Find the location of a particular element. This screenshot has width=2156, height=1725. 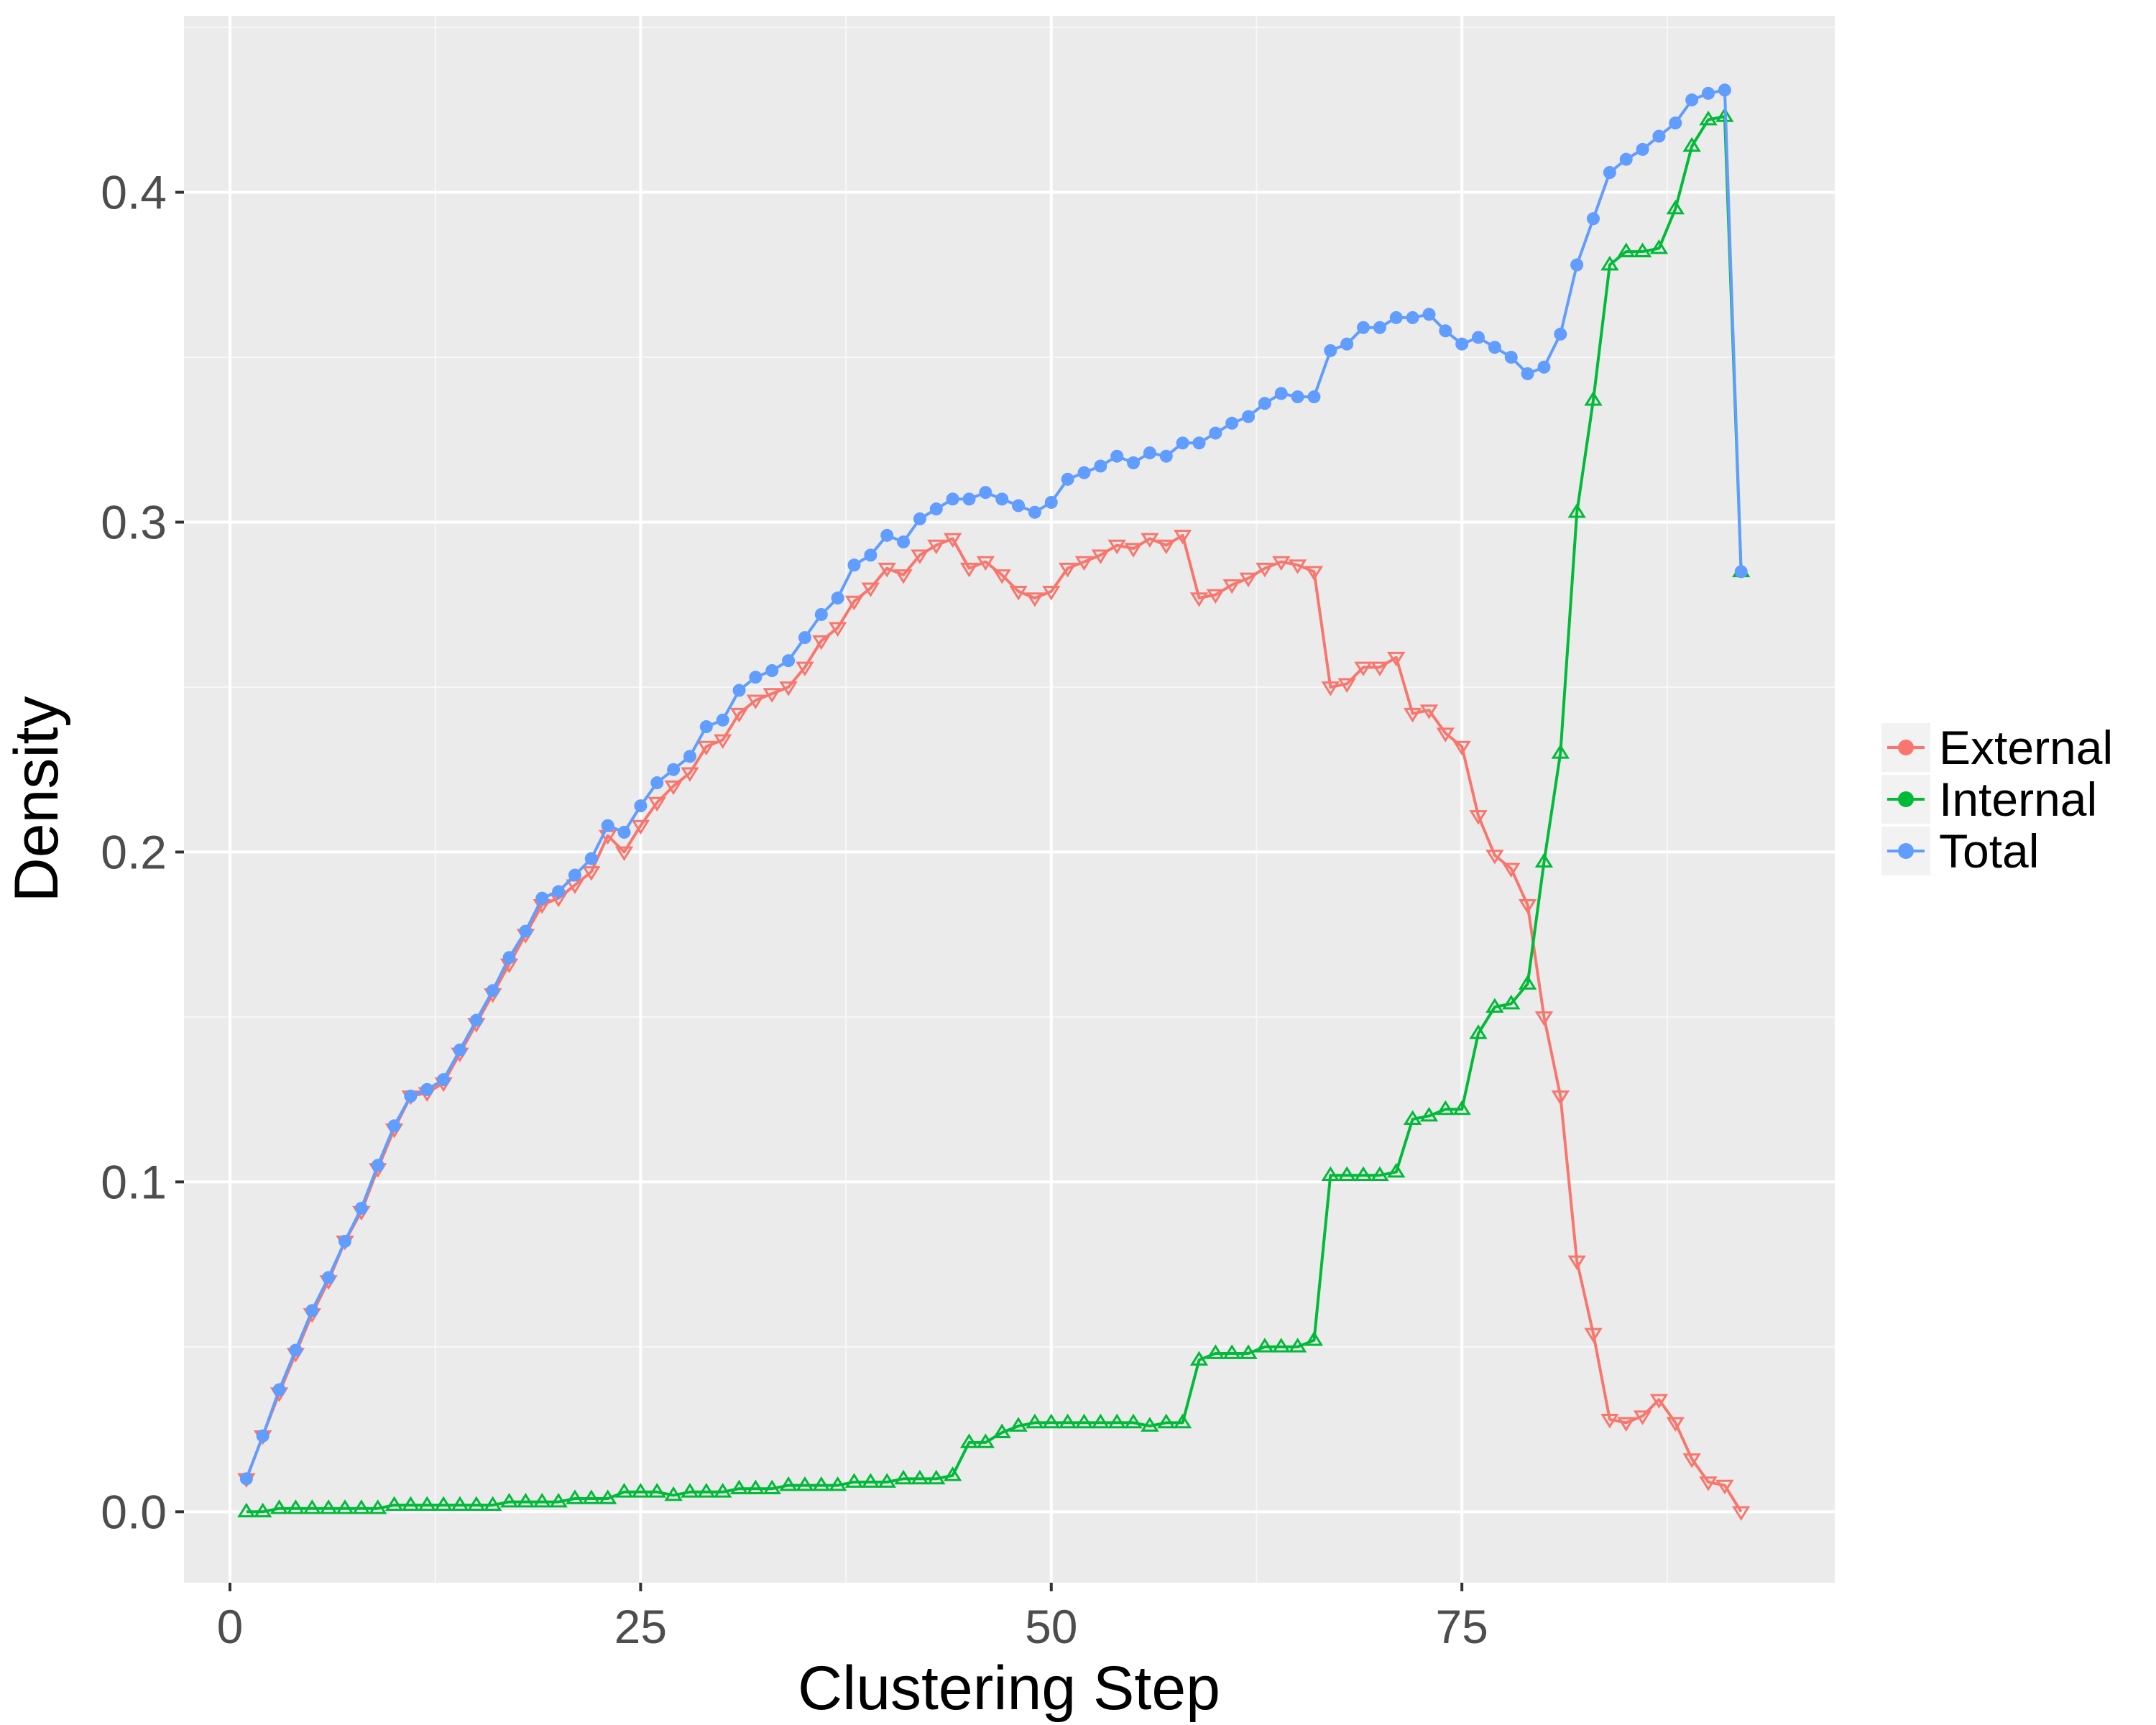

legend-label-internal: Internal is located at coordinates (2018, 799).